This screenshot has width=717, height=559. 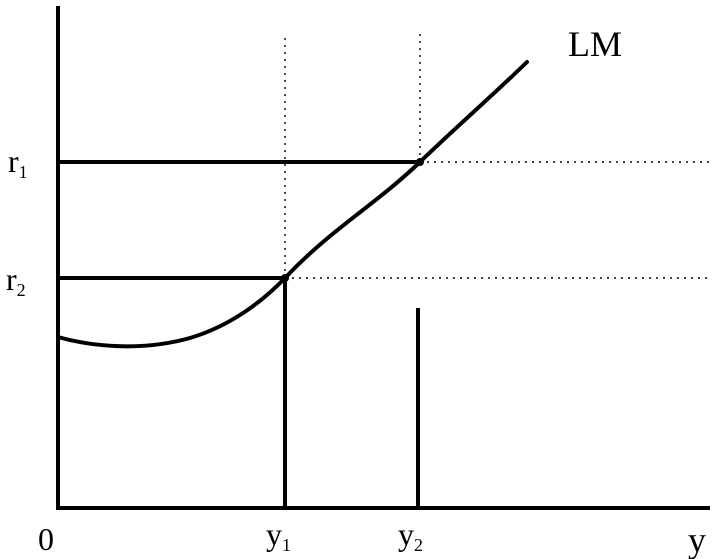 What do you see at coordinates (286, 545) in the screenshot?
I see `y1-label-sub: 1` at bounding box center [286, 545].